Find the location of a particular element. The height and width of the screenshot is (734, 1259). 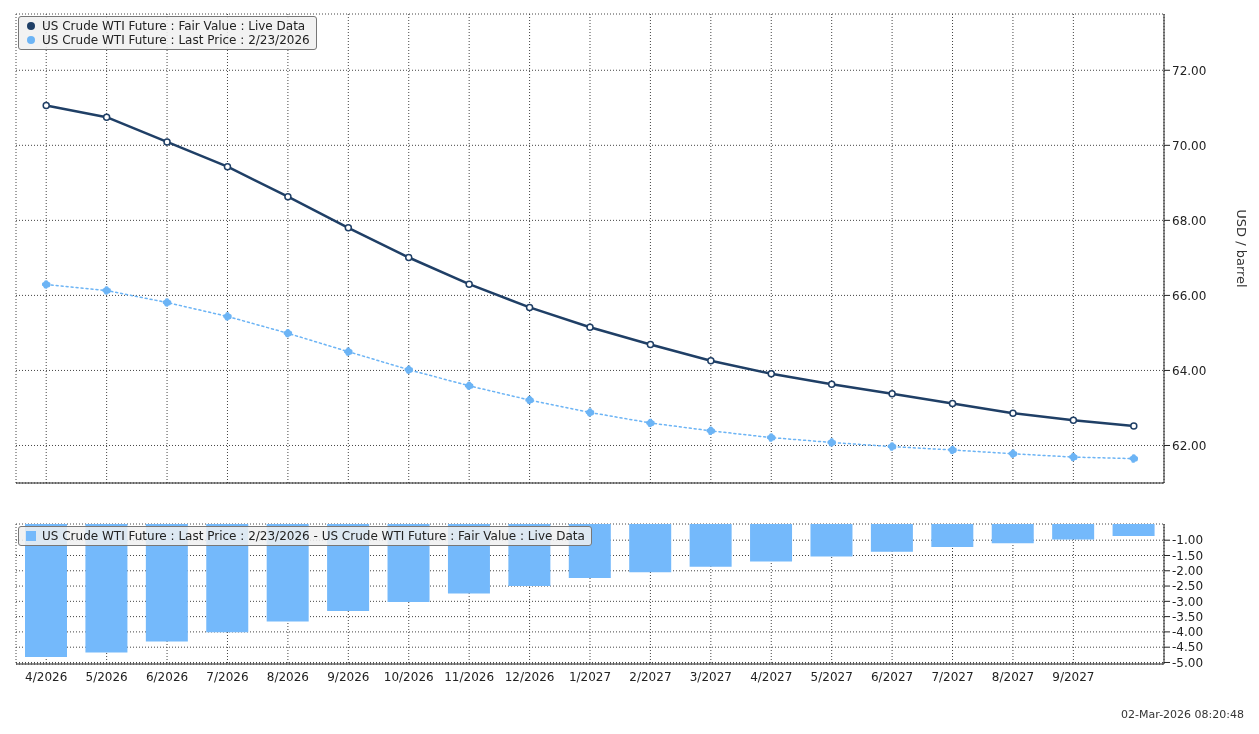

x-tick-label: 5/2026 is located at coordinates (106, 676).